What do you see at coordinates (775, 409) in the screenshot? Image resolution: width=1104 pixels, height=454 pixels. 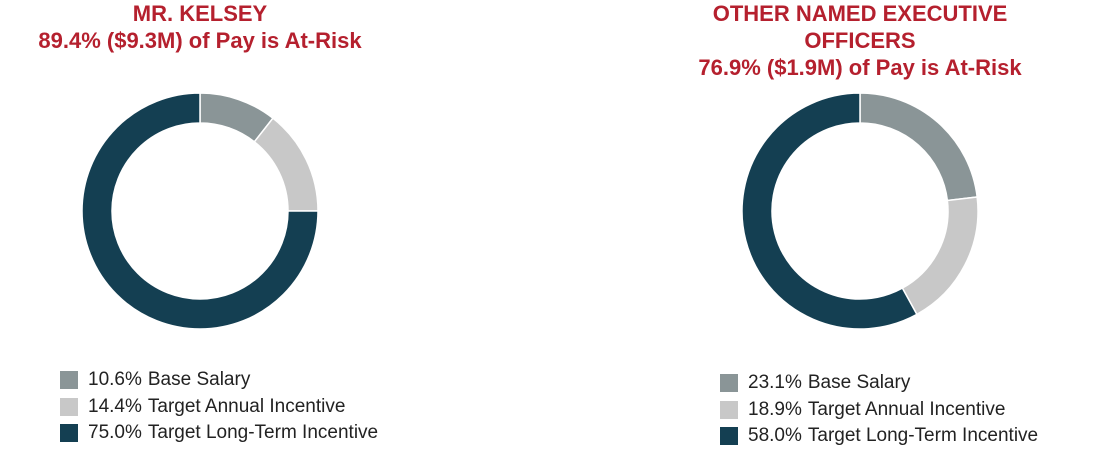 I see `legend-value: 18.9%` at bounding box center [775, 409].